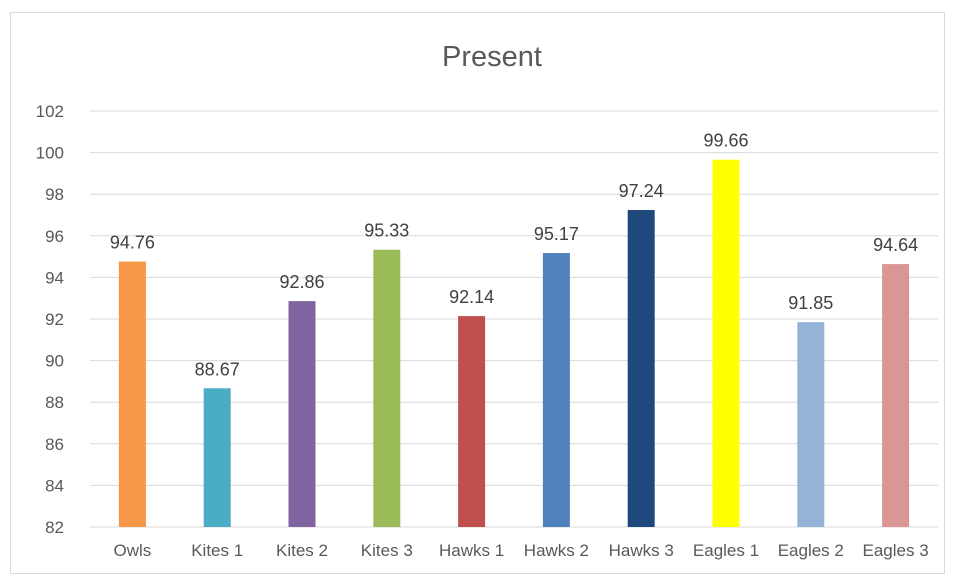 This screenshot has width=957, height=580. I want to click on data-label: 97.24, so click(641, 191).